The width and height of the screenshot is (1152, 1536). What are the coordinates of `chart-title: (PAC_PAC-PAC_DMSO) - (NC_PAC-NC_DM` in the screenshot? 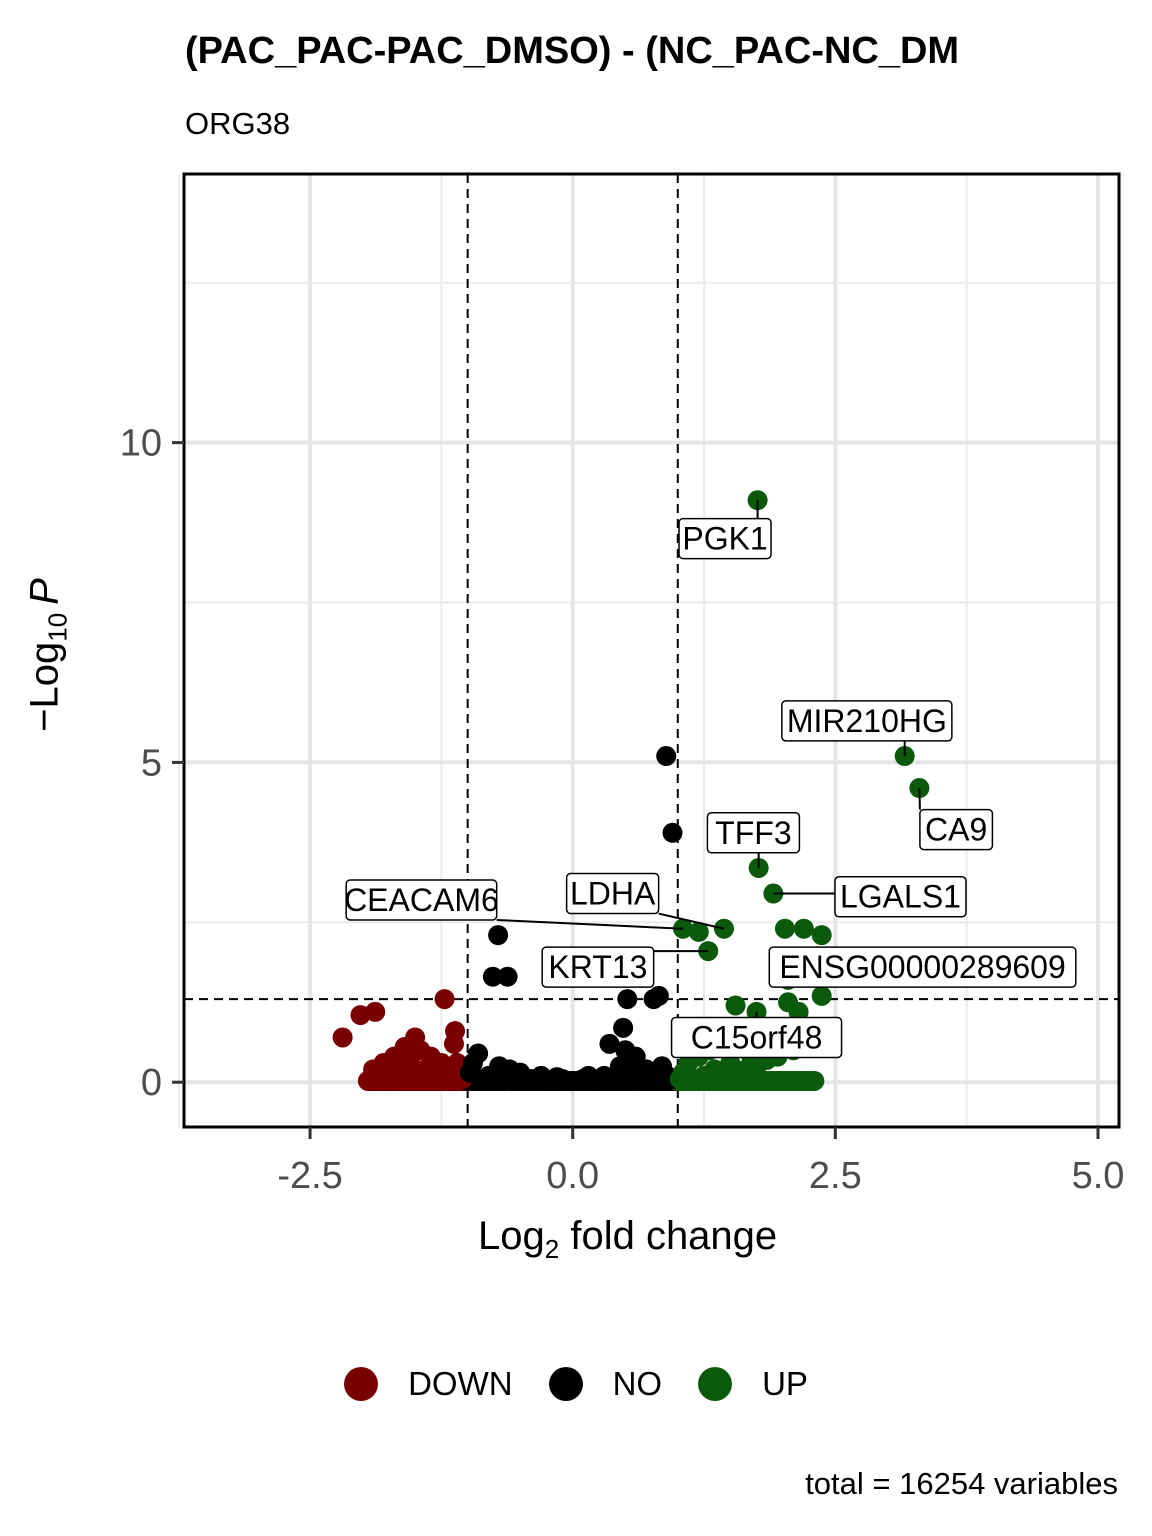 It's located at (572, 51).